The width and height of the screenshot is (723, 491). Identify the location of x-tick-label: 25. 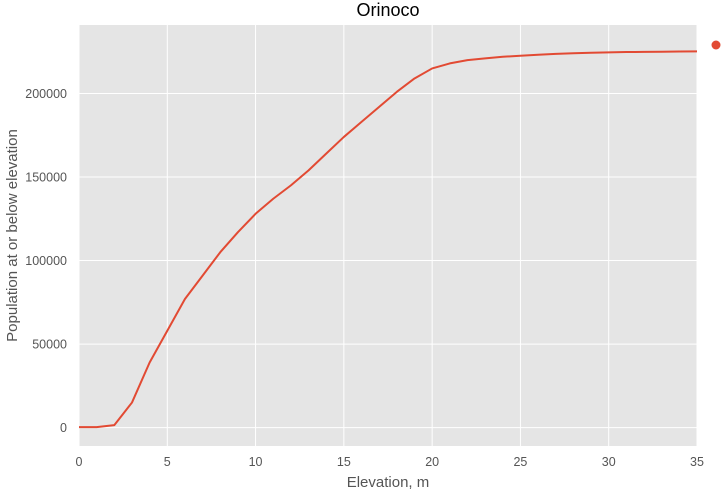
(520, 462).